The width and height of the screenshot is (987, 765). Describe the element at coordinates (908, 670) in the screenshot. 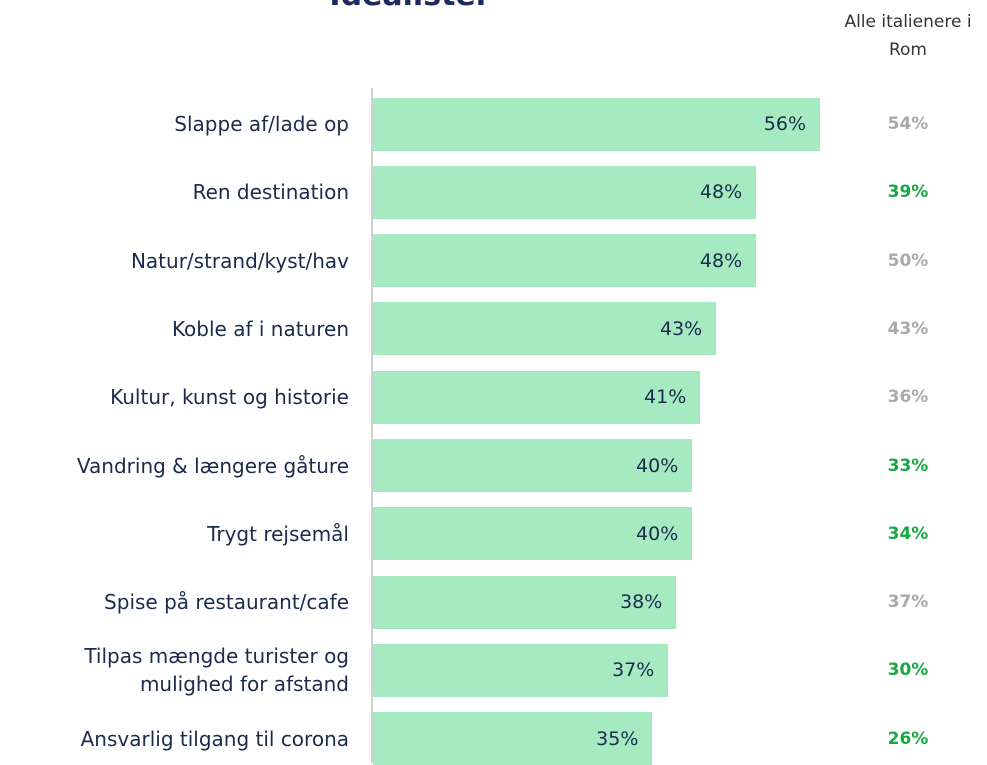

I see `comparison-label: 30%` at that location.